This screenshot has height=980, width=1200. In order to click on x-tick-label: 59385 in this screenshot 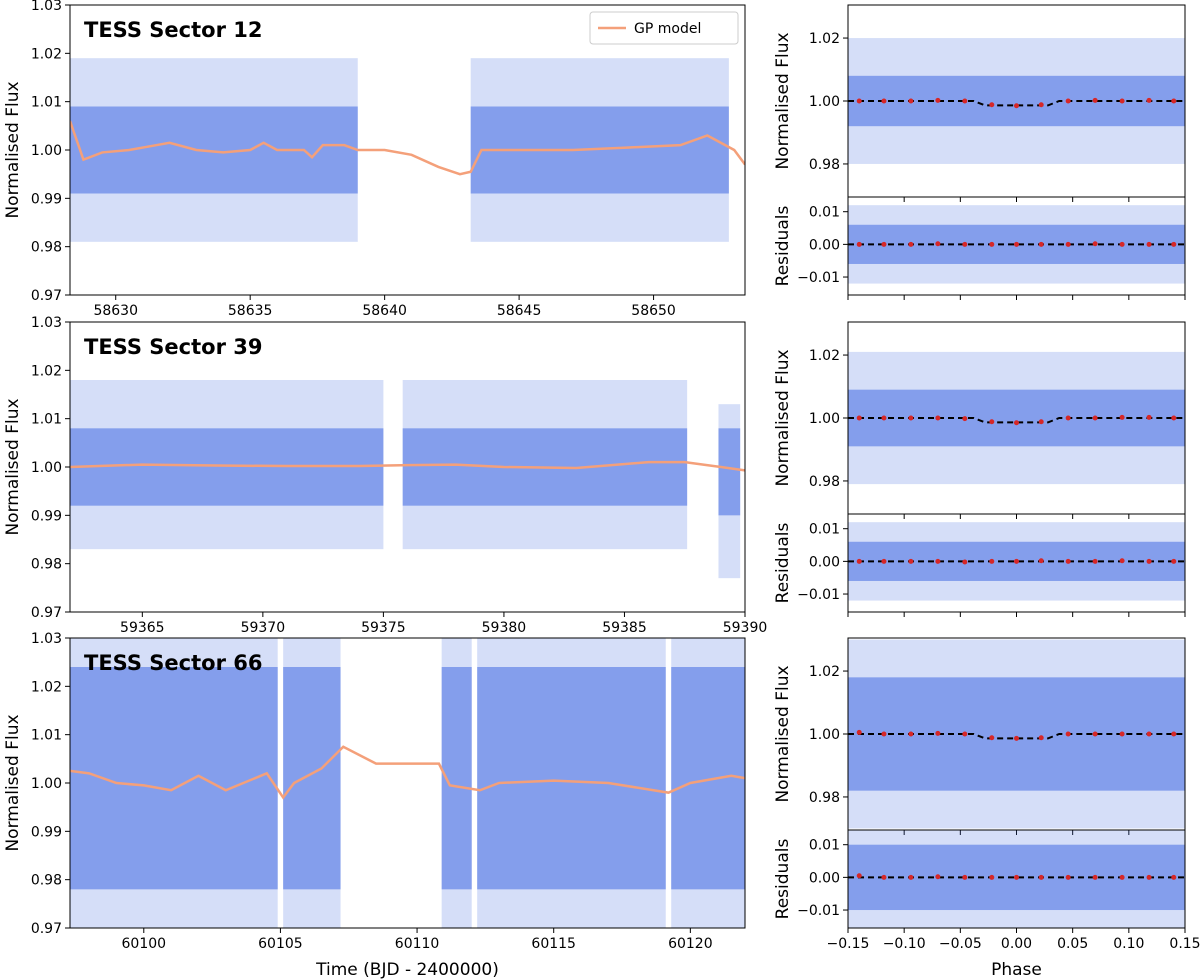, I will do `click(624, 628)`.